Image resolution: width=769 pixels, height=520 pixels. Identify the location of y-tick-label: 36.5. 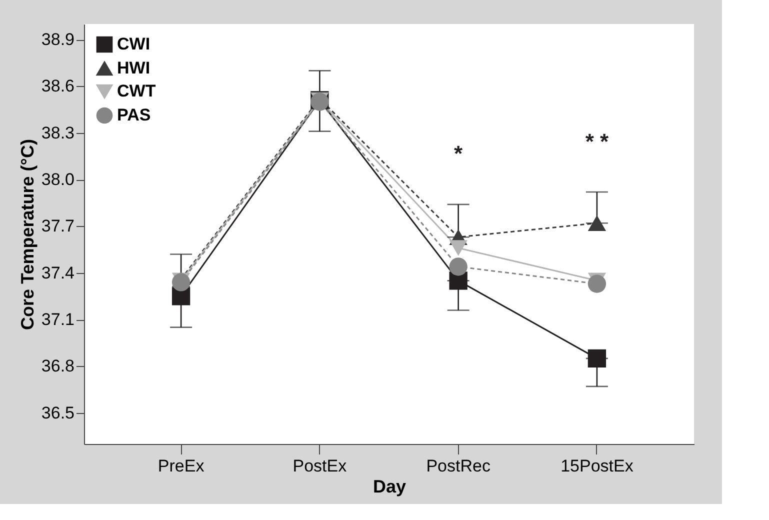
(57, 412).